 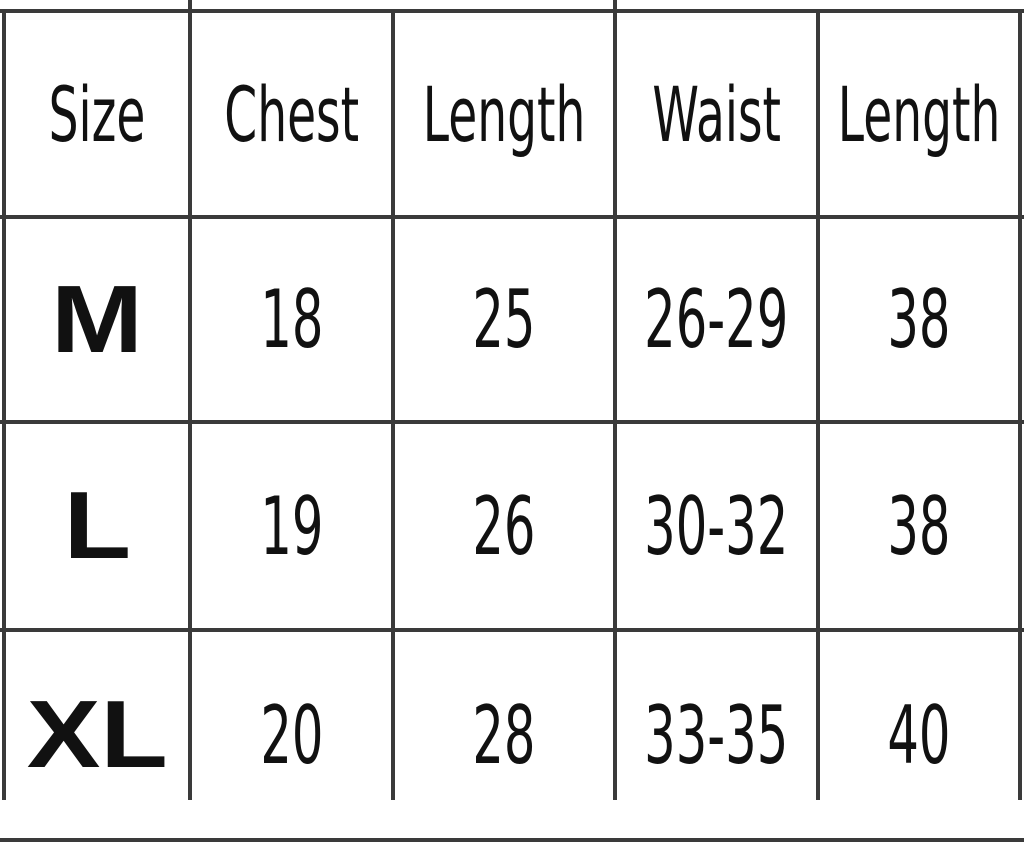 I want to click on value-cell-text: 26-29, so click(x=716, y=319).